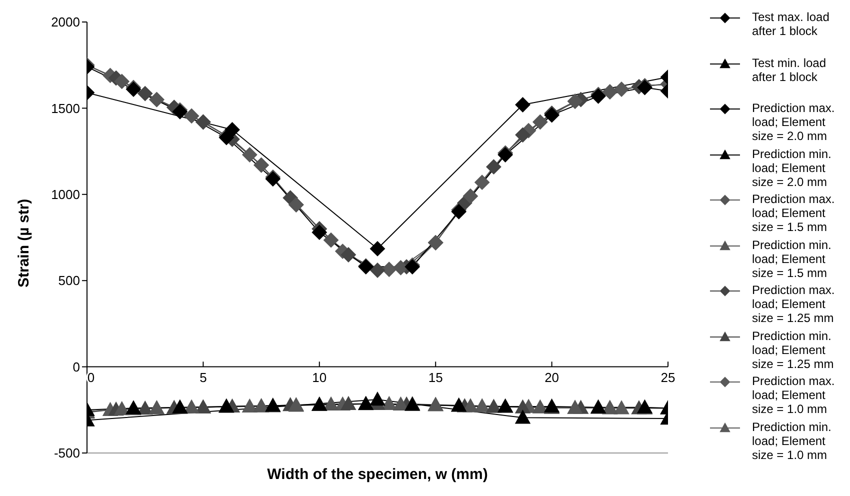 This screenshot has width=850, height=496. What do you see at coordinates (794, 395) in the screenshot?
I see `legend-label: Prediction max. load; Element size = 1.0 mm` at bounding box center [794, 395].